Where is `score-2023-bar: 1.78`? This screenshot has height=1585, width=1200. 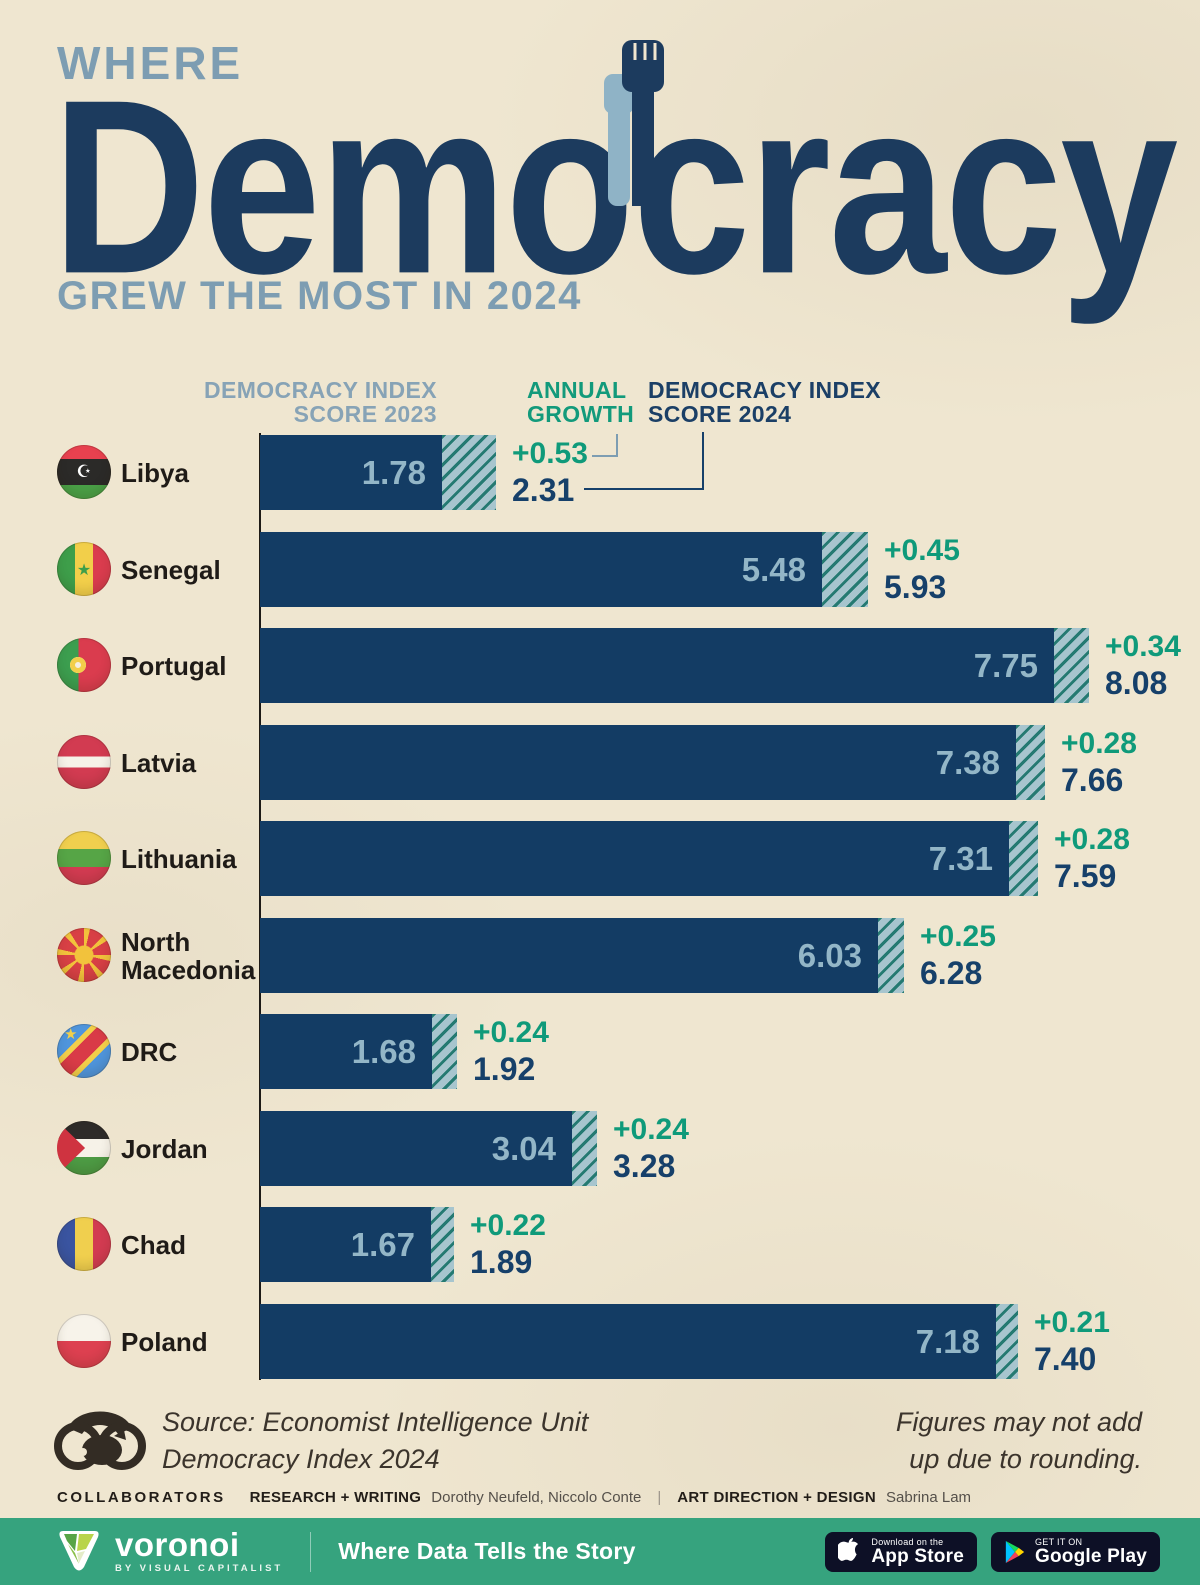 score-2023-bar: 1.78 is located at coordinates (351, 472).